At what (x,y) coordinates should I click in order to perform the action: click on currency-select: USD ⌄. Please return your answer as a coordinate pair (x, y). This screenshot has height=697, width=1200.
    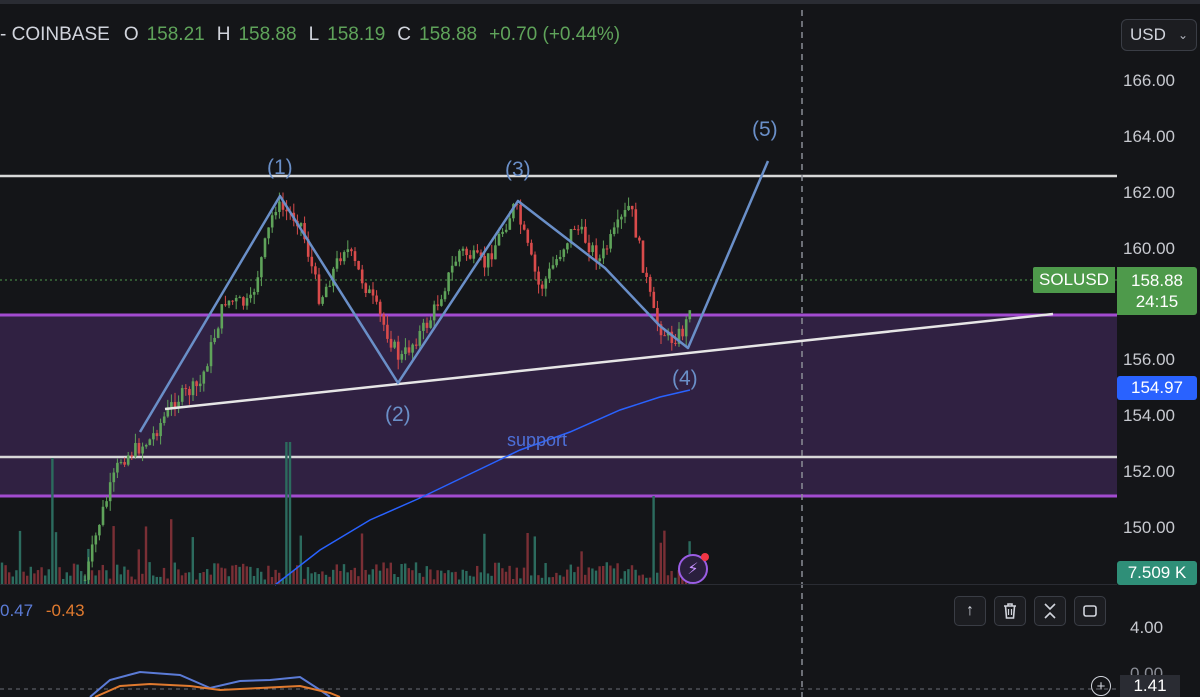
    Looking at the image, I should click on (1159, 35).